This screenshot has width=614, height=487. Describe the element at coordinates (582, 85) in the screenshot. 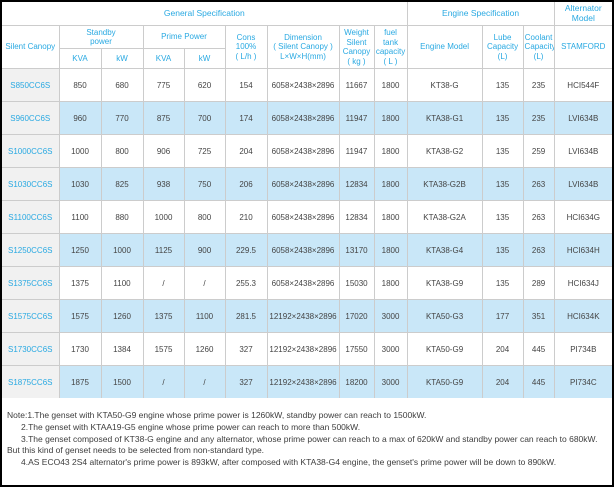

I see `value-cell: HCI544F` at that location.